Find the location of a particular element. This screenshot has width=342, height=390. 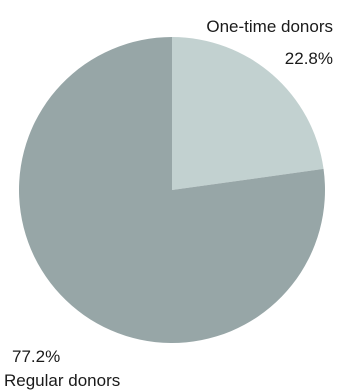

slice-percent-one-time-donors: 22.8% is located at coordinates (309, 58).